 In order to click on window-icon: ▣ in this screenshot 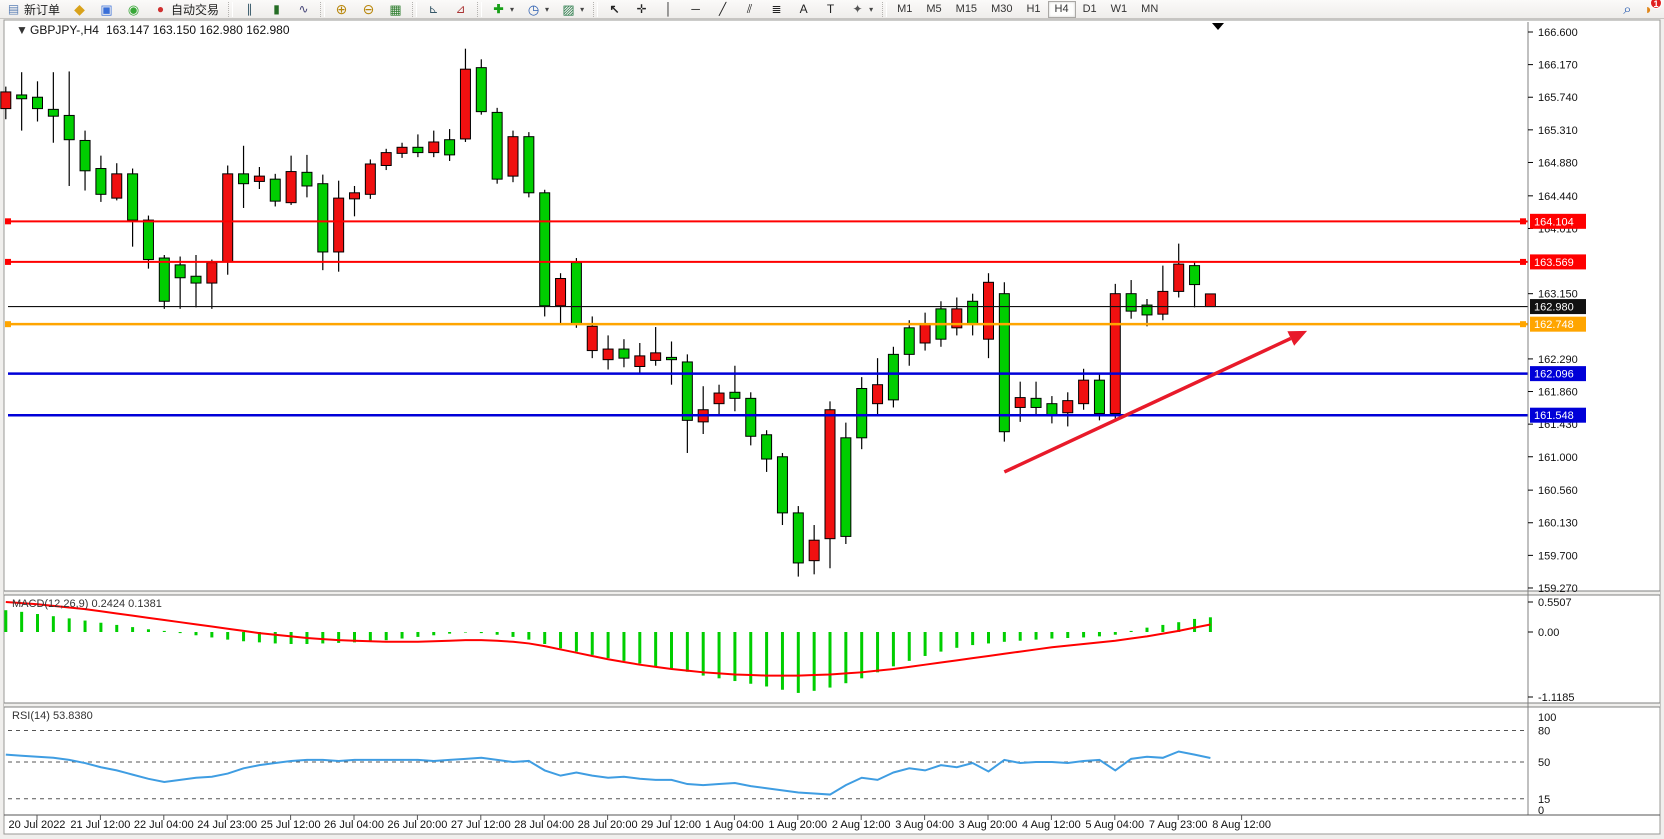, I will do `click(106, 9)`.